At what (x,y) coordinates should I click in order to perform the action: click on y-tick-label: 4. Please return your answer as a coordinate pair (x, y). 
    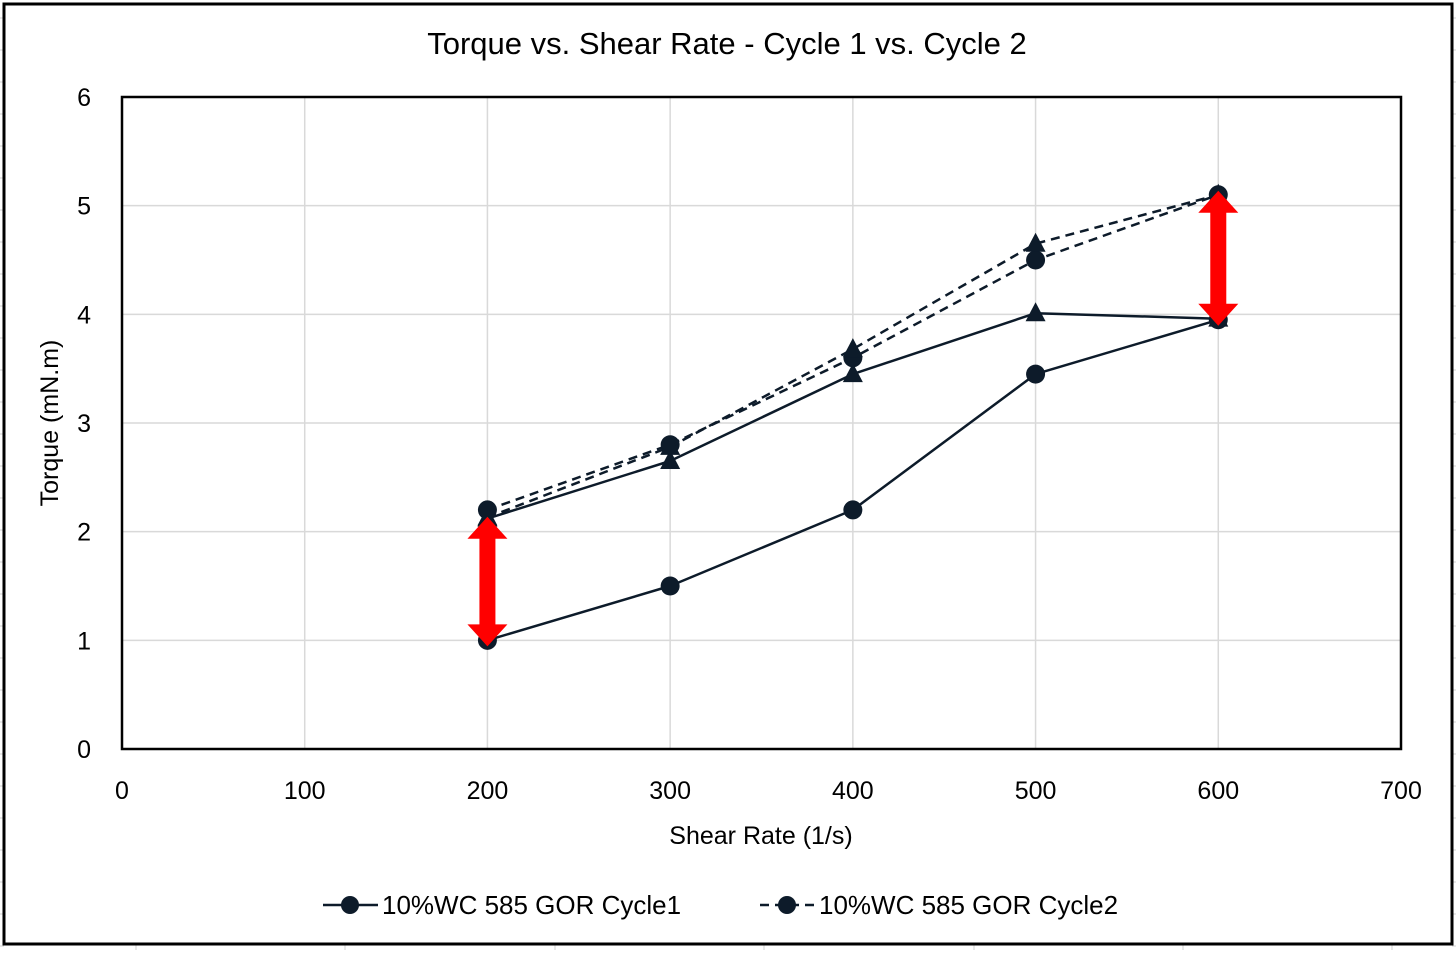
    Looking at the image, I should click on (84, 315).